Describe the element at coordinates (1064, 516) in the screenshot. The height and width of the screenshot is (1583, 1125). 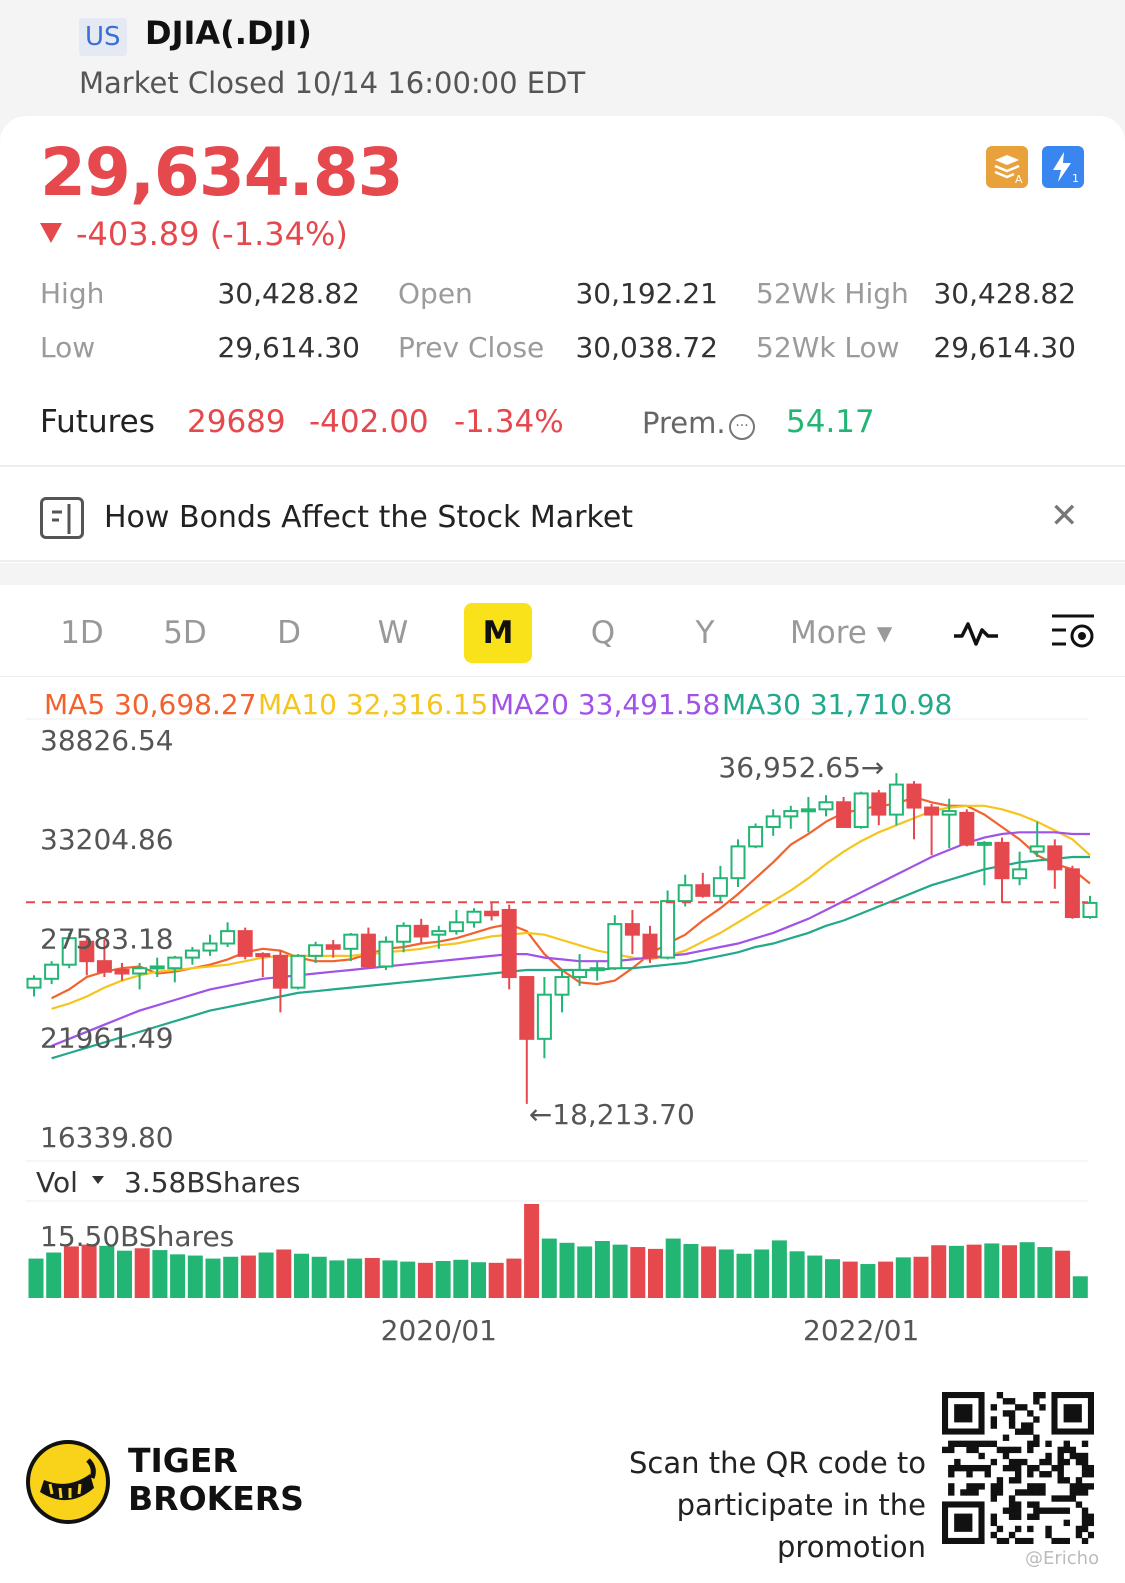
I see `close-icon: ✕` at that location.